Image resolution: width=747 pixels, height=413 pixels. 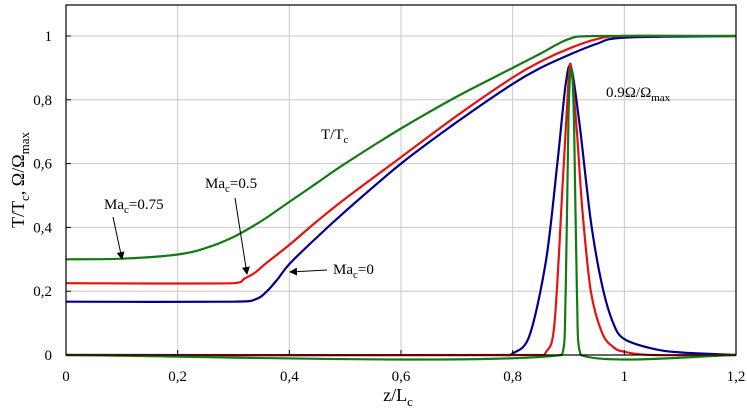 What do you see at coordinates (42, 101) in the screenshot?
I see `y-tick-label: 0,8` at bounding box center [42, 101].